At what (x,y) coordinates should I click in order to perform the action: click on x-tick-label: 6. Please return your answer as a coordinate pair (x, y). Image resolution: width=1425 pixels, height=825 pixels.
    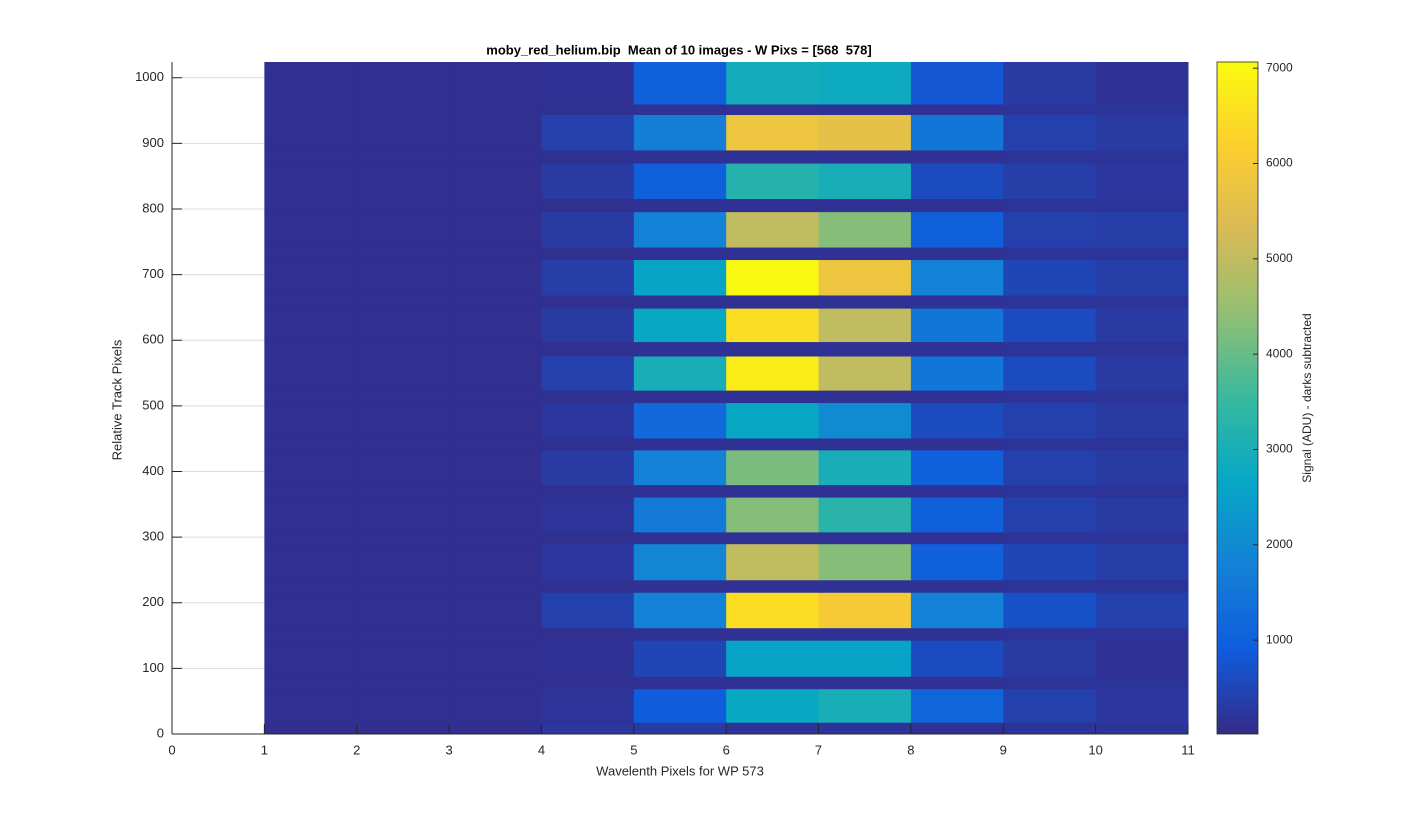
    Looking at the image, I should click on (726, 749).